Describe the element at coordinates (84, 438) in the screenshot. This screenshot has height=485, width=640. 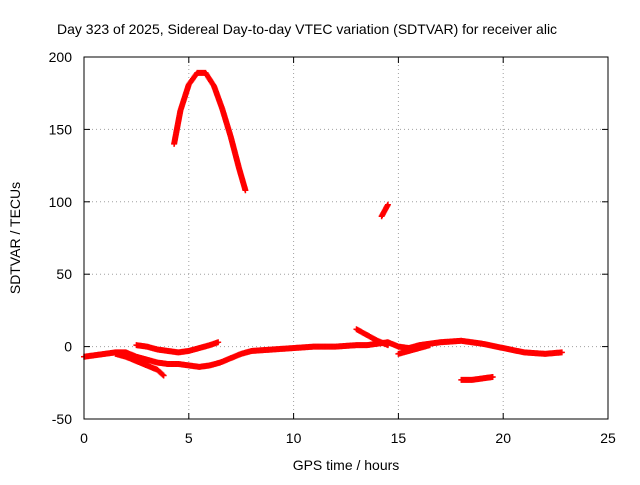
I see `x-tick-label: 0` at that location.